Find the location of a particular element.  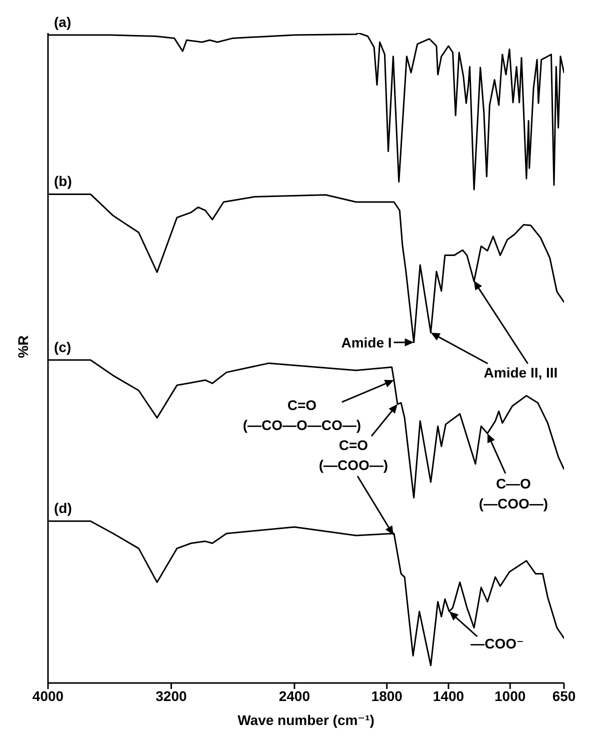

y-axis-title: %R is located at coordinates (22, 346).